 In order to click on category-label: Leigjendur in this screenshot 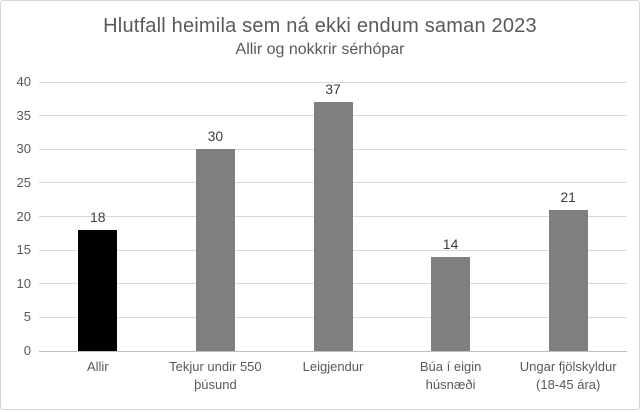, I will do `click(333, 366)`.